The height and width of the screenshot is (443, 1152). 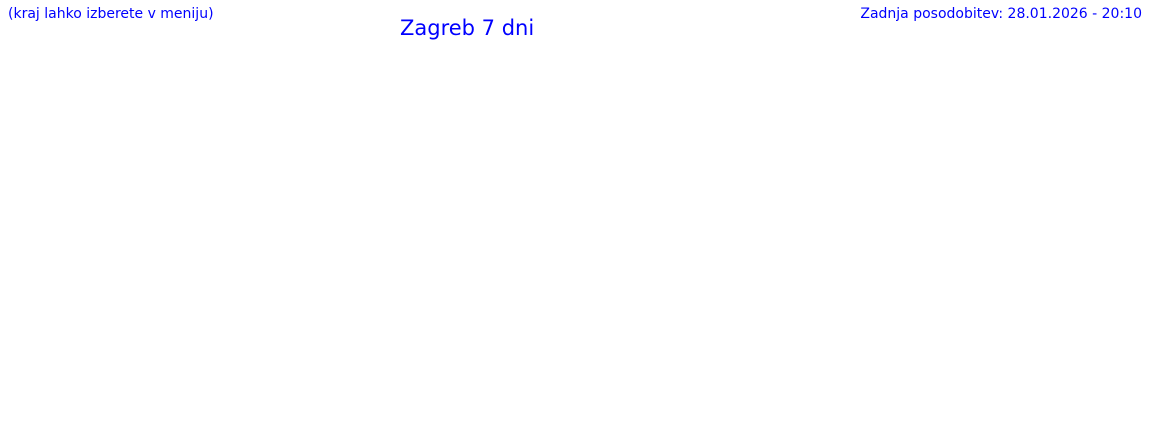 I want to click on day-date: 01.02, so click(x=749, y=83).